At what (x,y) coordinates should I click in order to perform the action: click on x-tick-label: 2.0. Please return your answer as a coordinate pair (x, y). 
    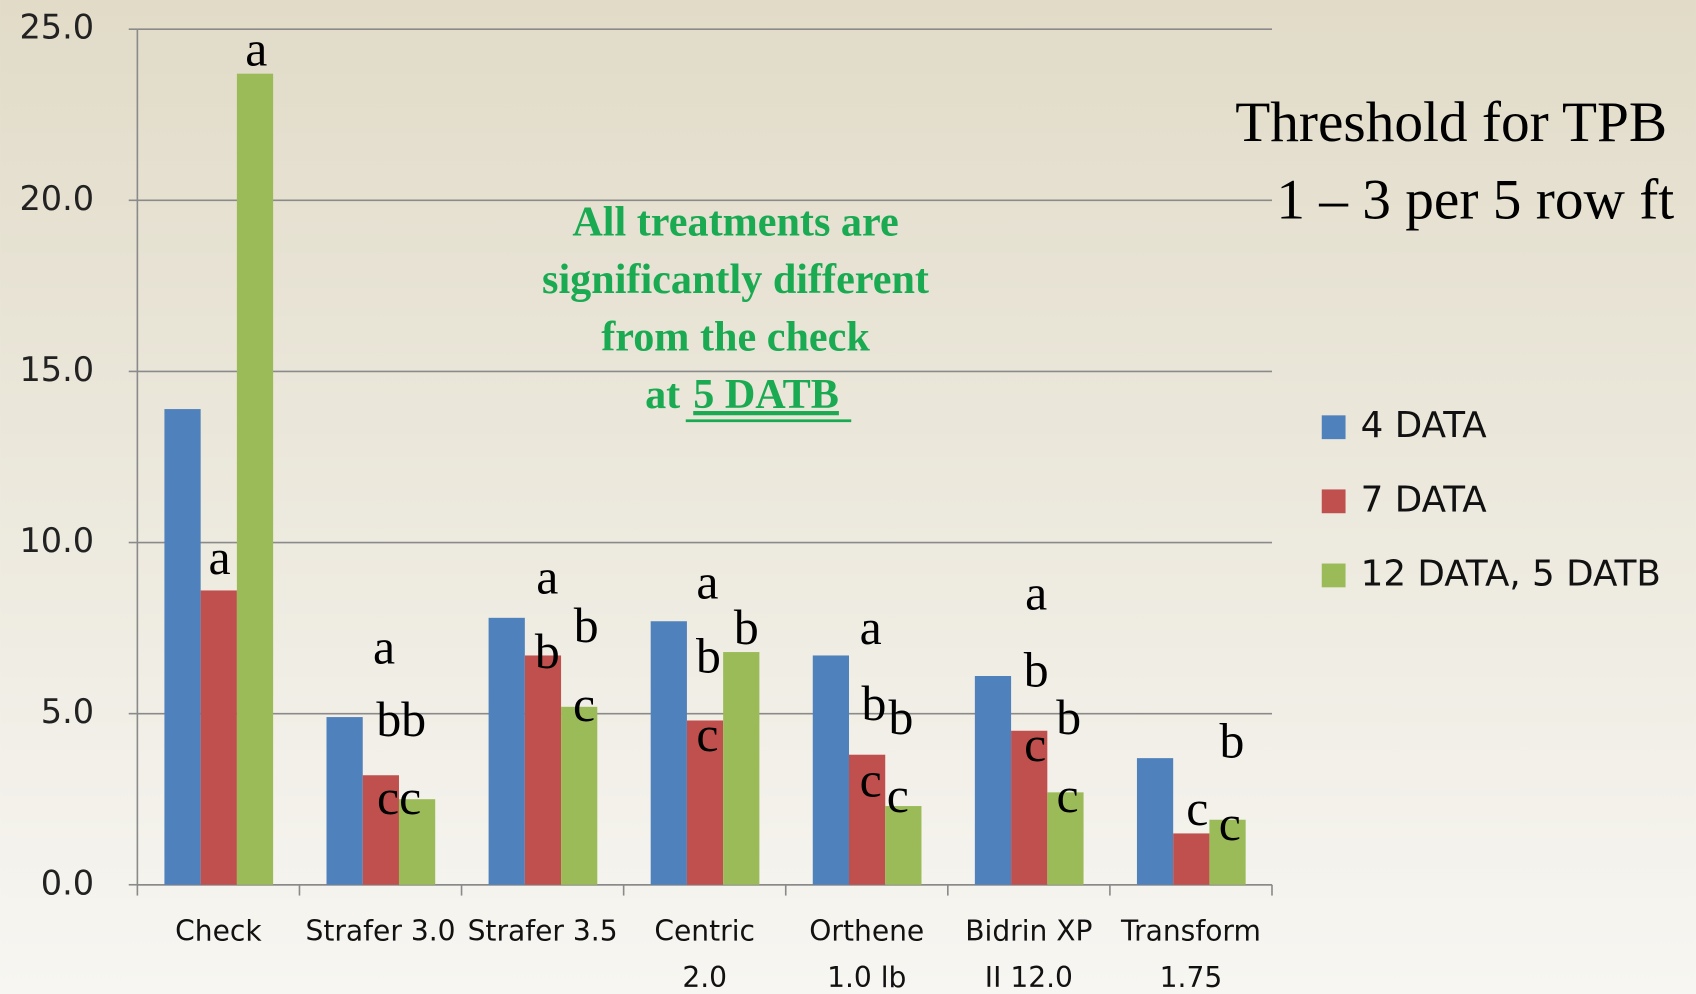
    Looking at the image, I should click on (704, 977).